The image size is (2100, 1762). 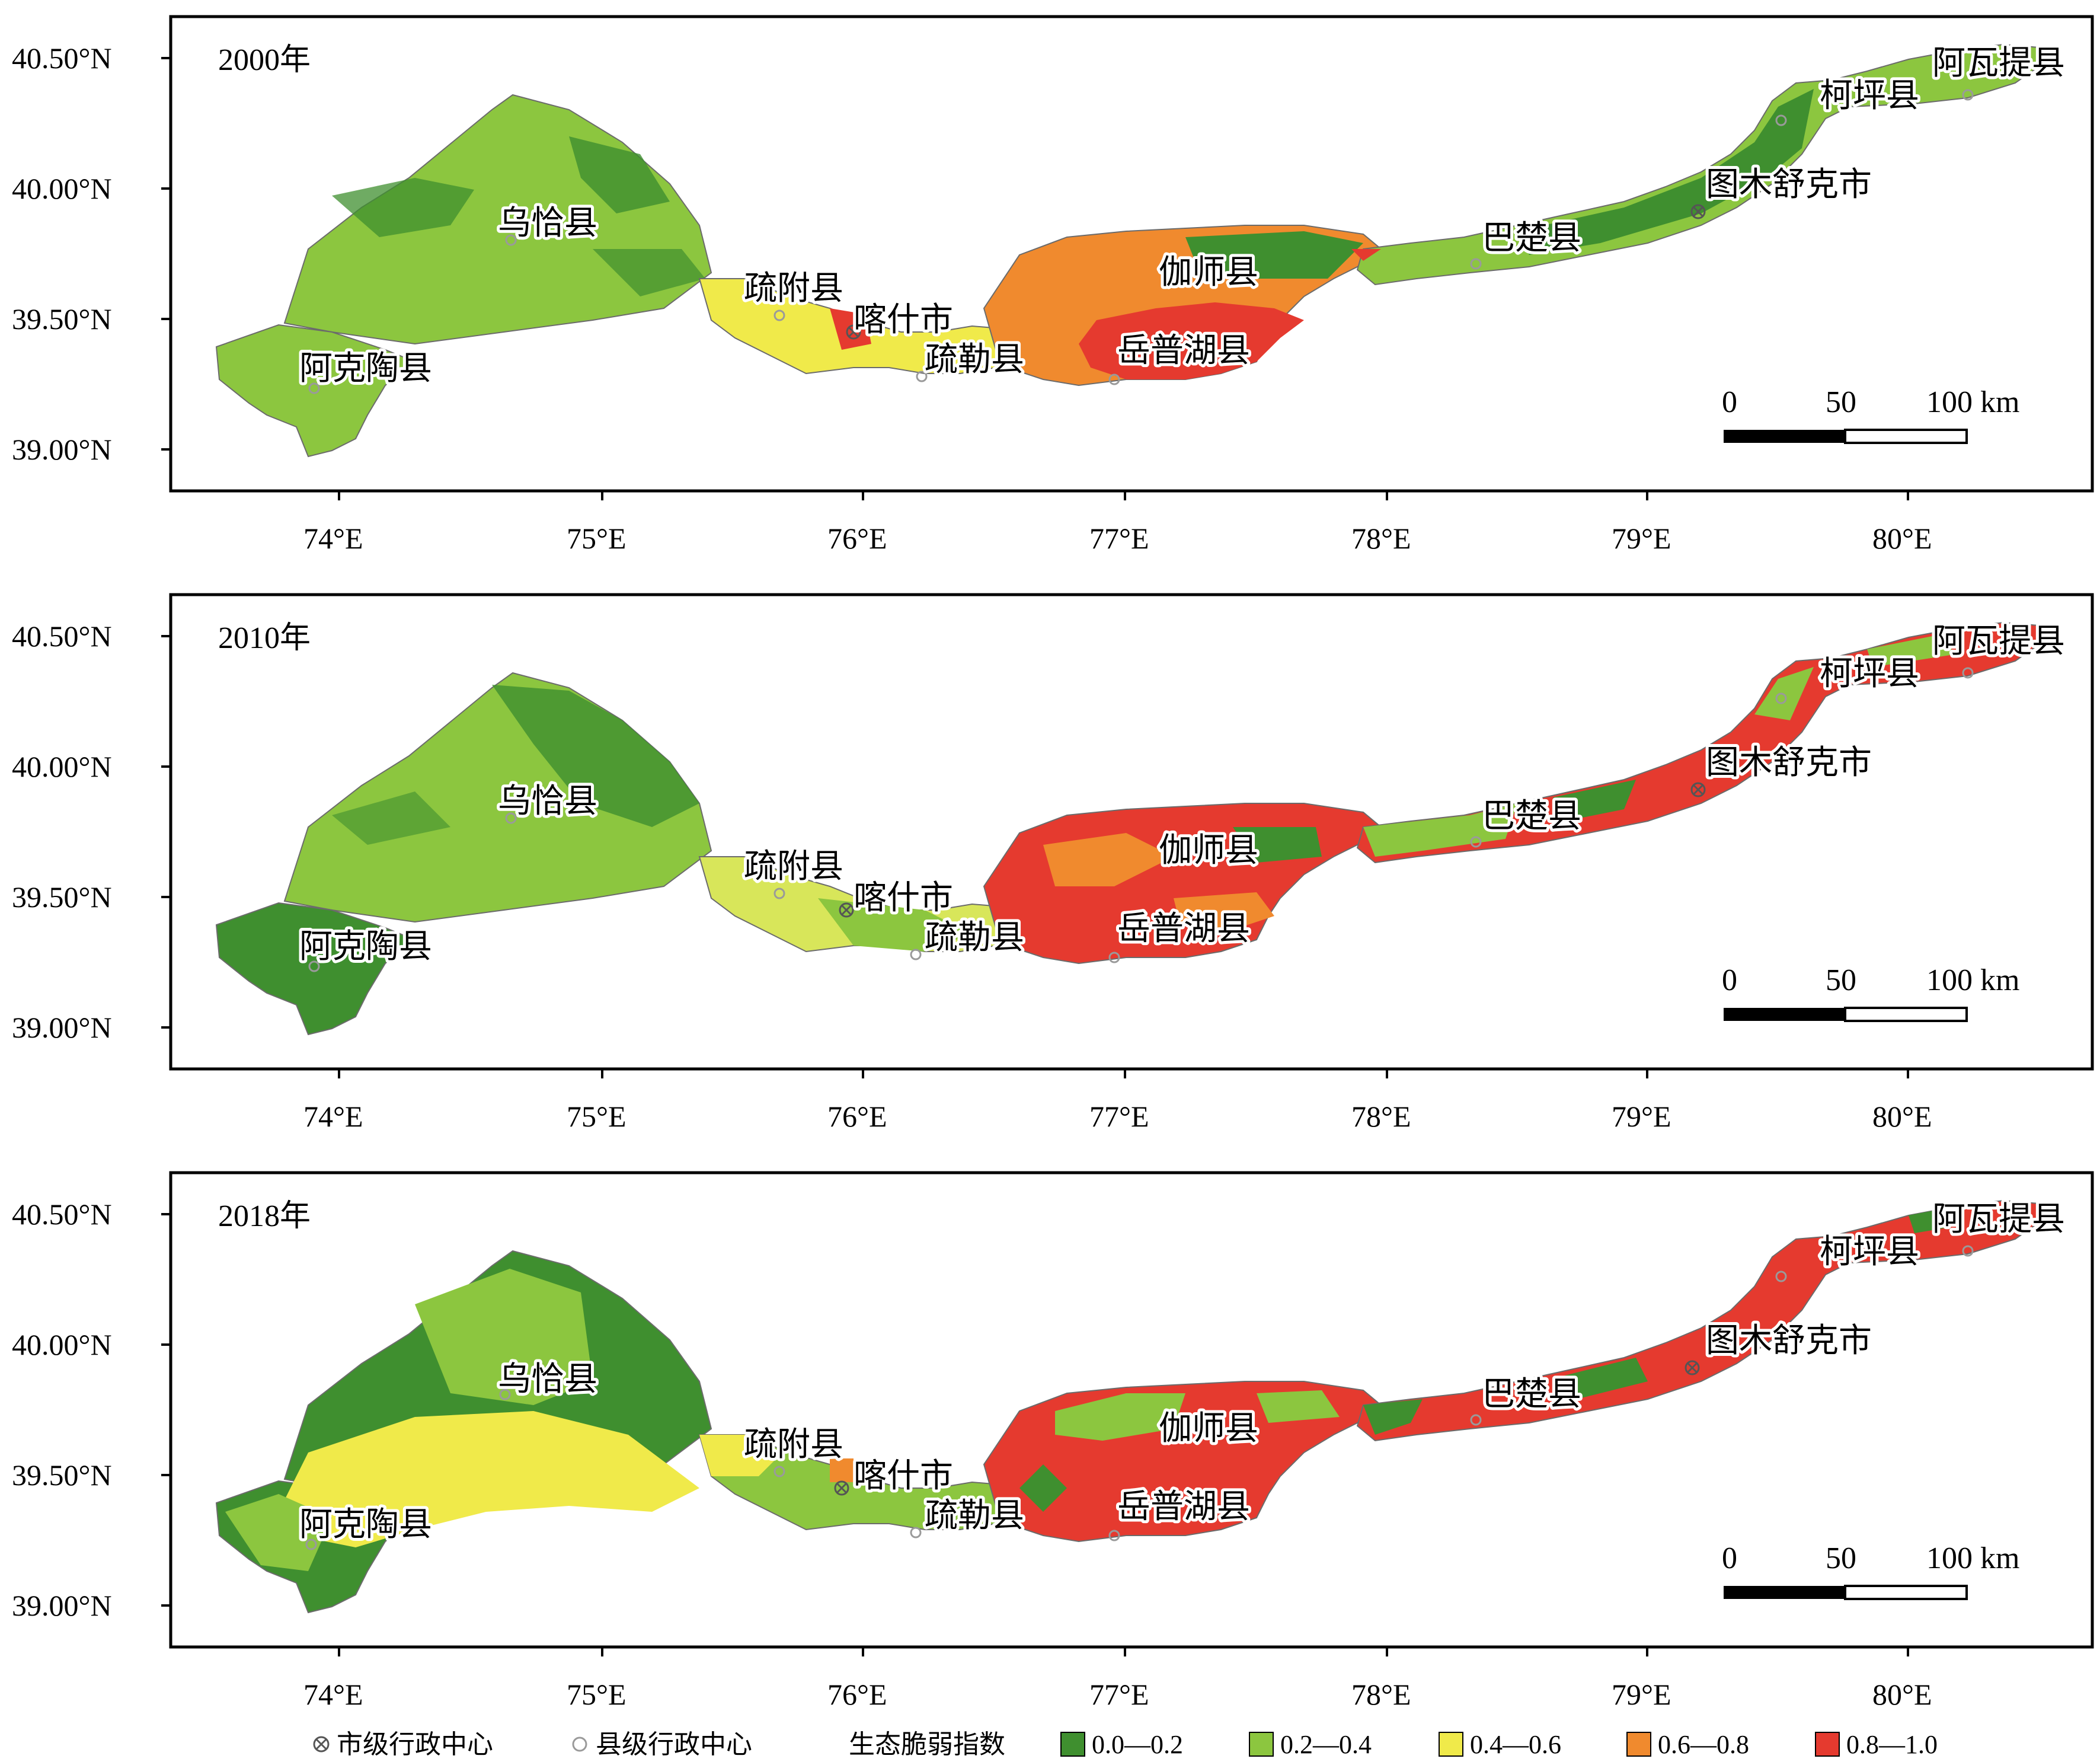 What do you see at coordinates (62, 636) in the screenshot?
I see `y-tick-label: 40.50°N` at bounding box center [62, 636].